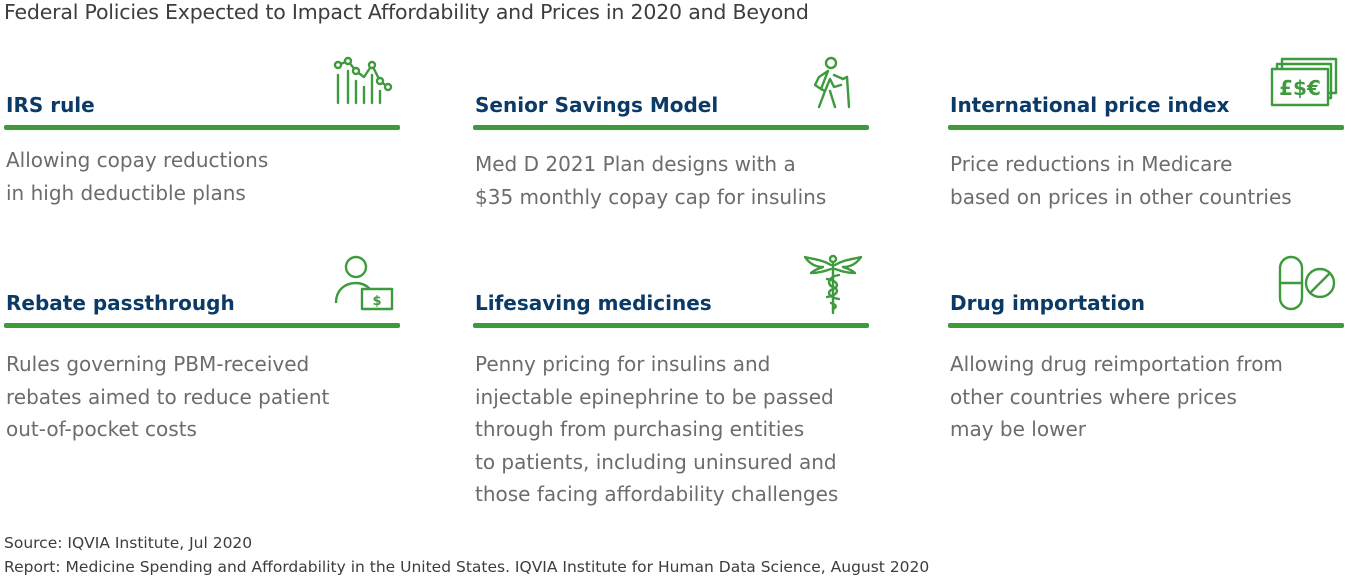 The height and width of the screenshot is (579, 1352). I want to click on description-line: Med D 2021 Plan designs with a, so click(635, 164).